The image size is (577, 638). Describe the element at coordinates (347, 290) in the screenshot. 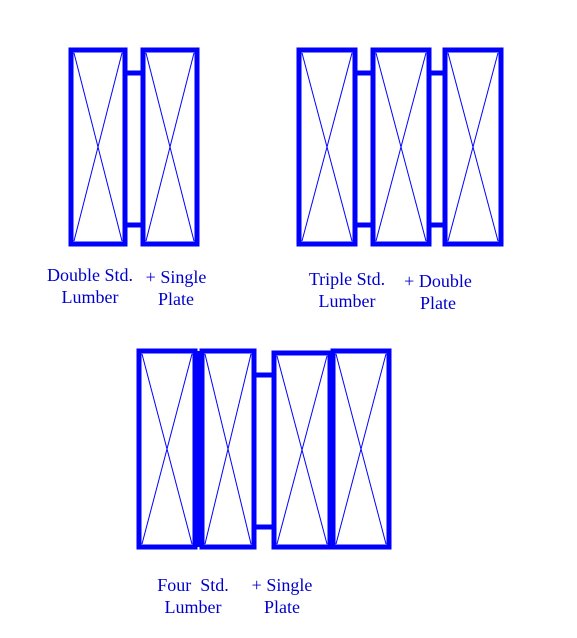

I see `triple-lumber-label: Triple Std. Lumber` at that location.